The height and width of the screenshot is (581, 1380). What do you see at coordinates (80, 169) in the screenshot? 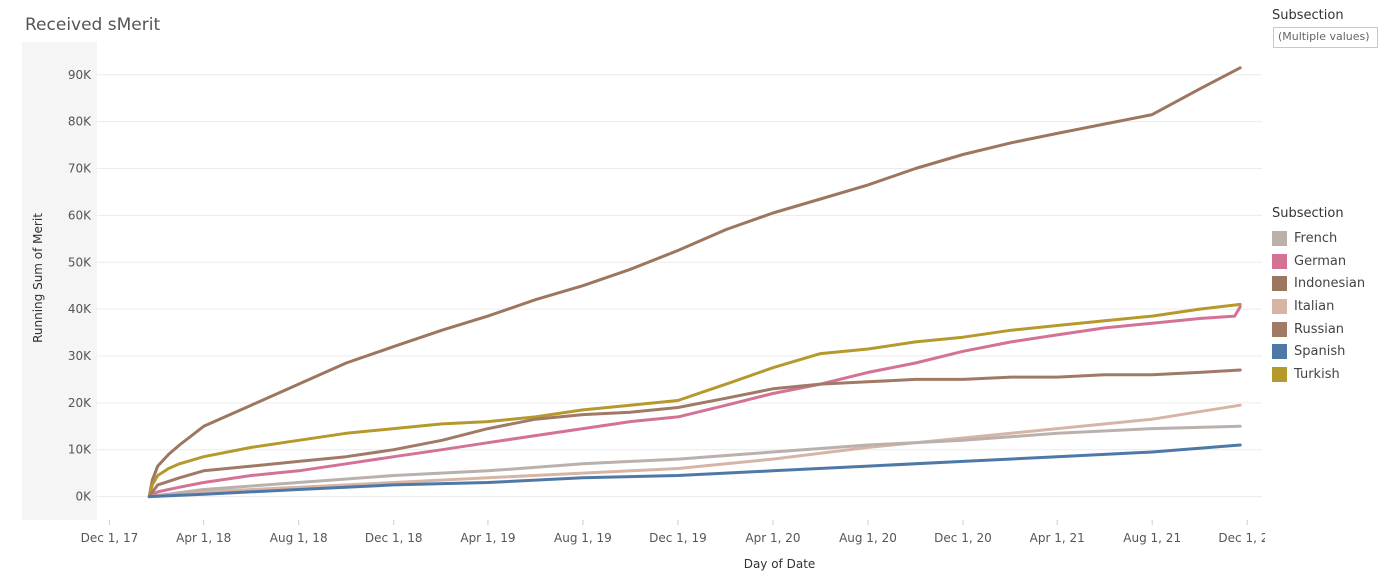
I see `y-tick-label: 70K` at bounding box center [80, 169].